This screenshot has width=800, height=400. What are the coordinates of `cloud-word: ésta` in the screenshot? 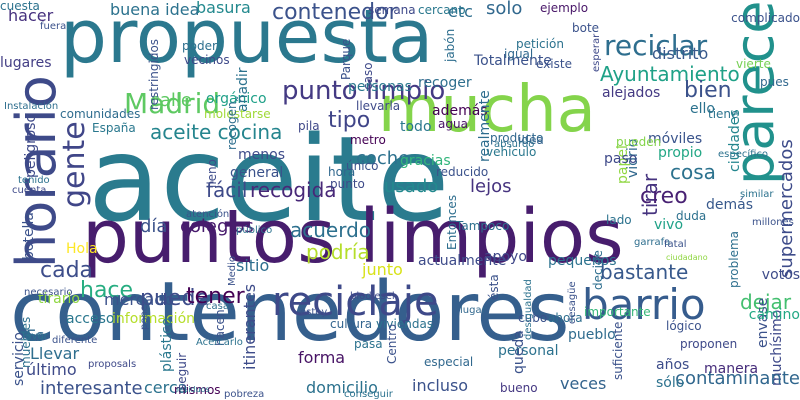 It's located at (494, 287).